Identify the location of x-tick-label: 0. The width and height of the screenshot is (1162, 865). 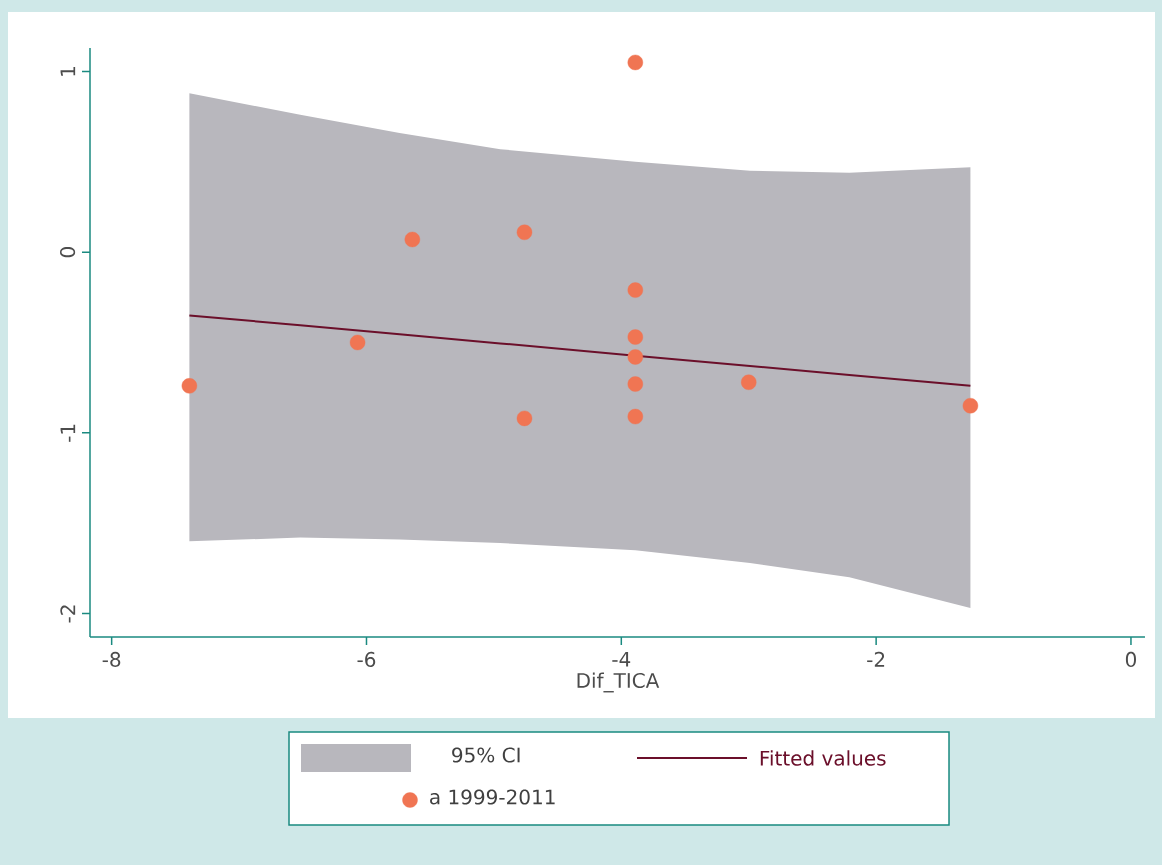
(1130, 659).